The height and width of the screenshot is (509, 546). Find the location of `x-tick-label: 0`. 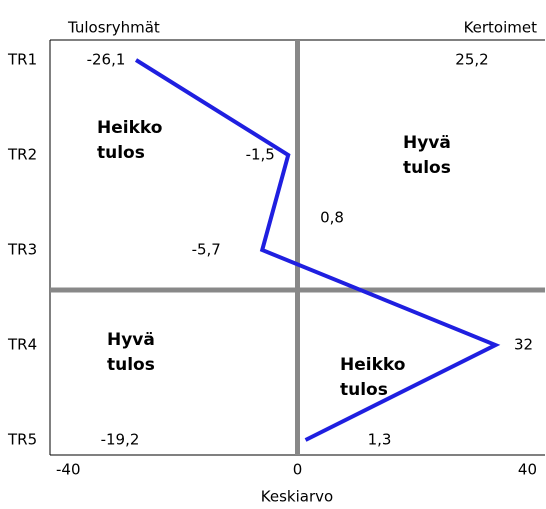

x-tick-label: 0 is located at coordinates (298, 470).